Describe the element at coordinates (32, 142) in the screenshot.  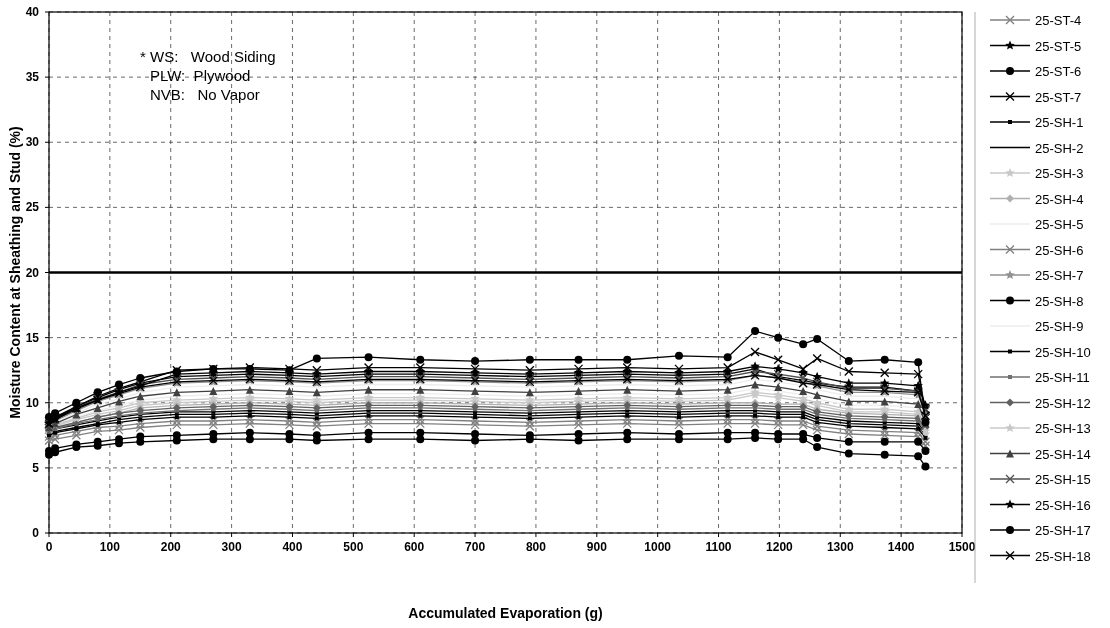
I see `y-tick-label: 30` at that location.